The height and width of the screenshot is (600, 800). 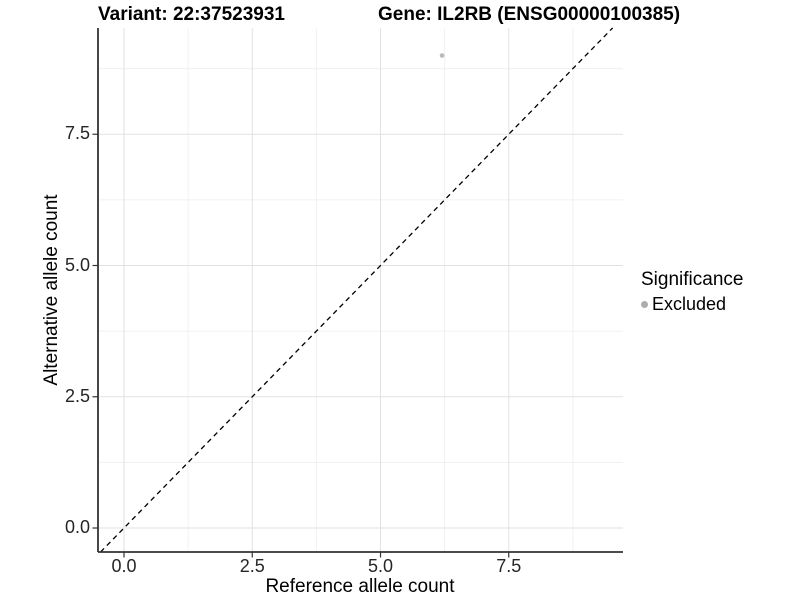 What do you see at coordinates (529, 14) in the screenshot?
I see `plot-title-gene: Gene: IL2RB (ENSG00000100385)` at bounding box center [529, 14].